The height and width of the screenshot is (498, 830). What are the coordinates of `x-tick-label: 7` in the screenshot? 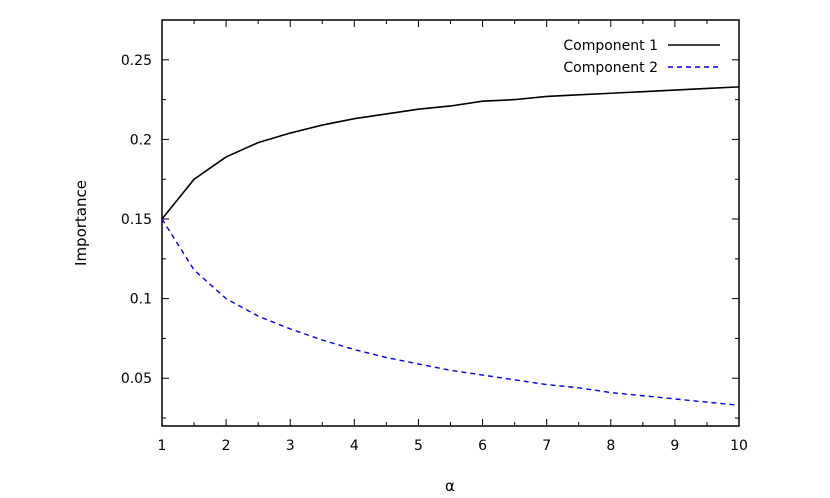 It's located at (546, 446).